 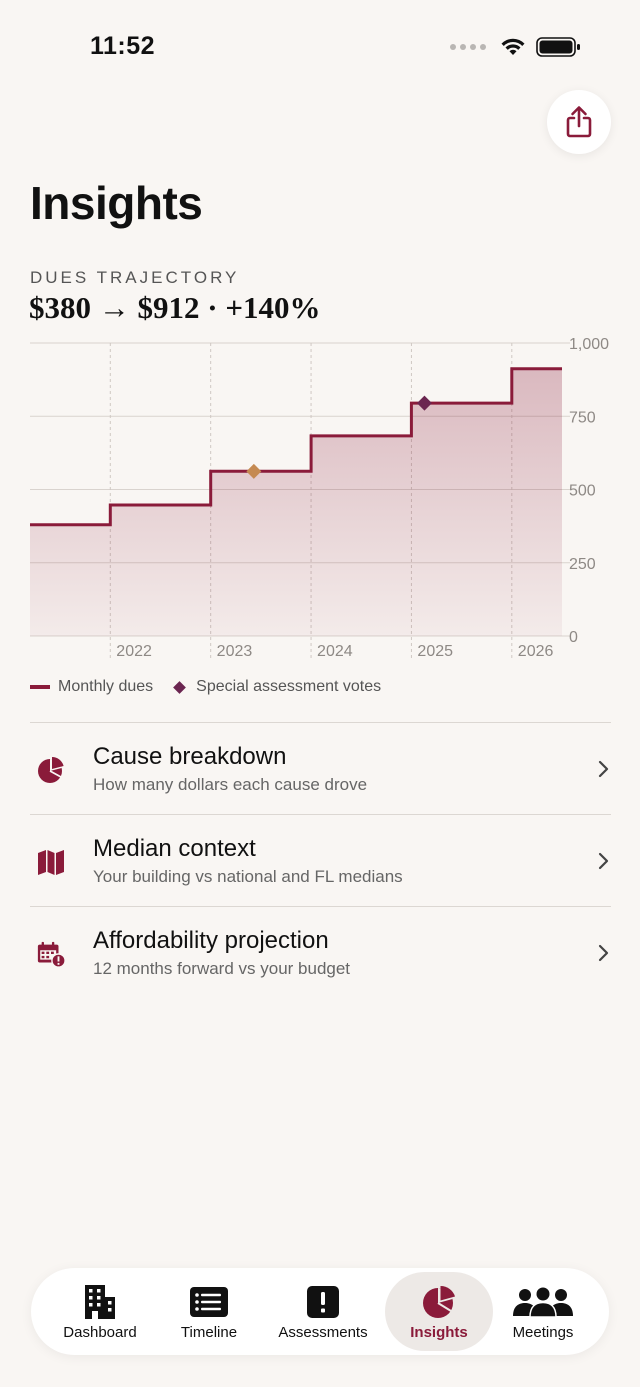 What do you see at coordinates (296, 447) in the screenshot?
I see `monthly-dues-line` at bounding box center [296, 447].